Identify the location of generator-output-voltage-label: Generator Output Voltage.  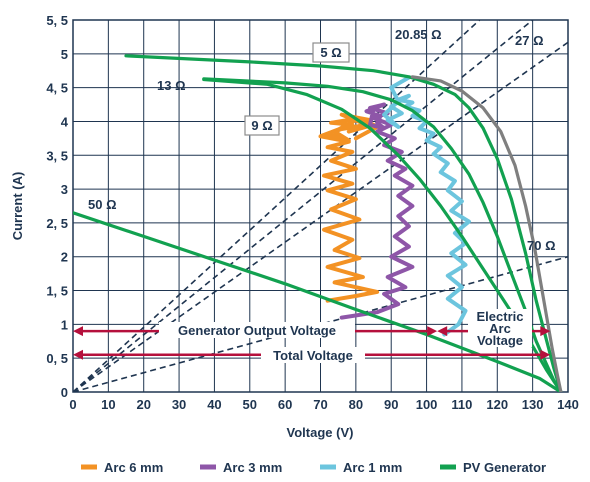
(257, 330).